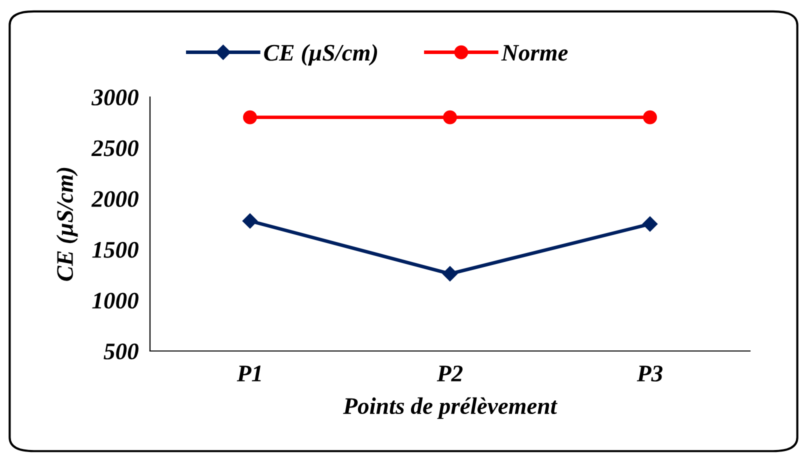 This screenshot has height=458, width=807. What do you see at coordinates (114, 97) in the screenshot?
I see `y-tick-label: 3000` at bounding box center [114, 97].